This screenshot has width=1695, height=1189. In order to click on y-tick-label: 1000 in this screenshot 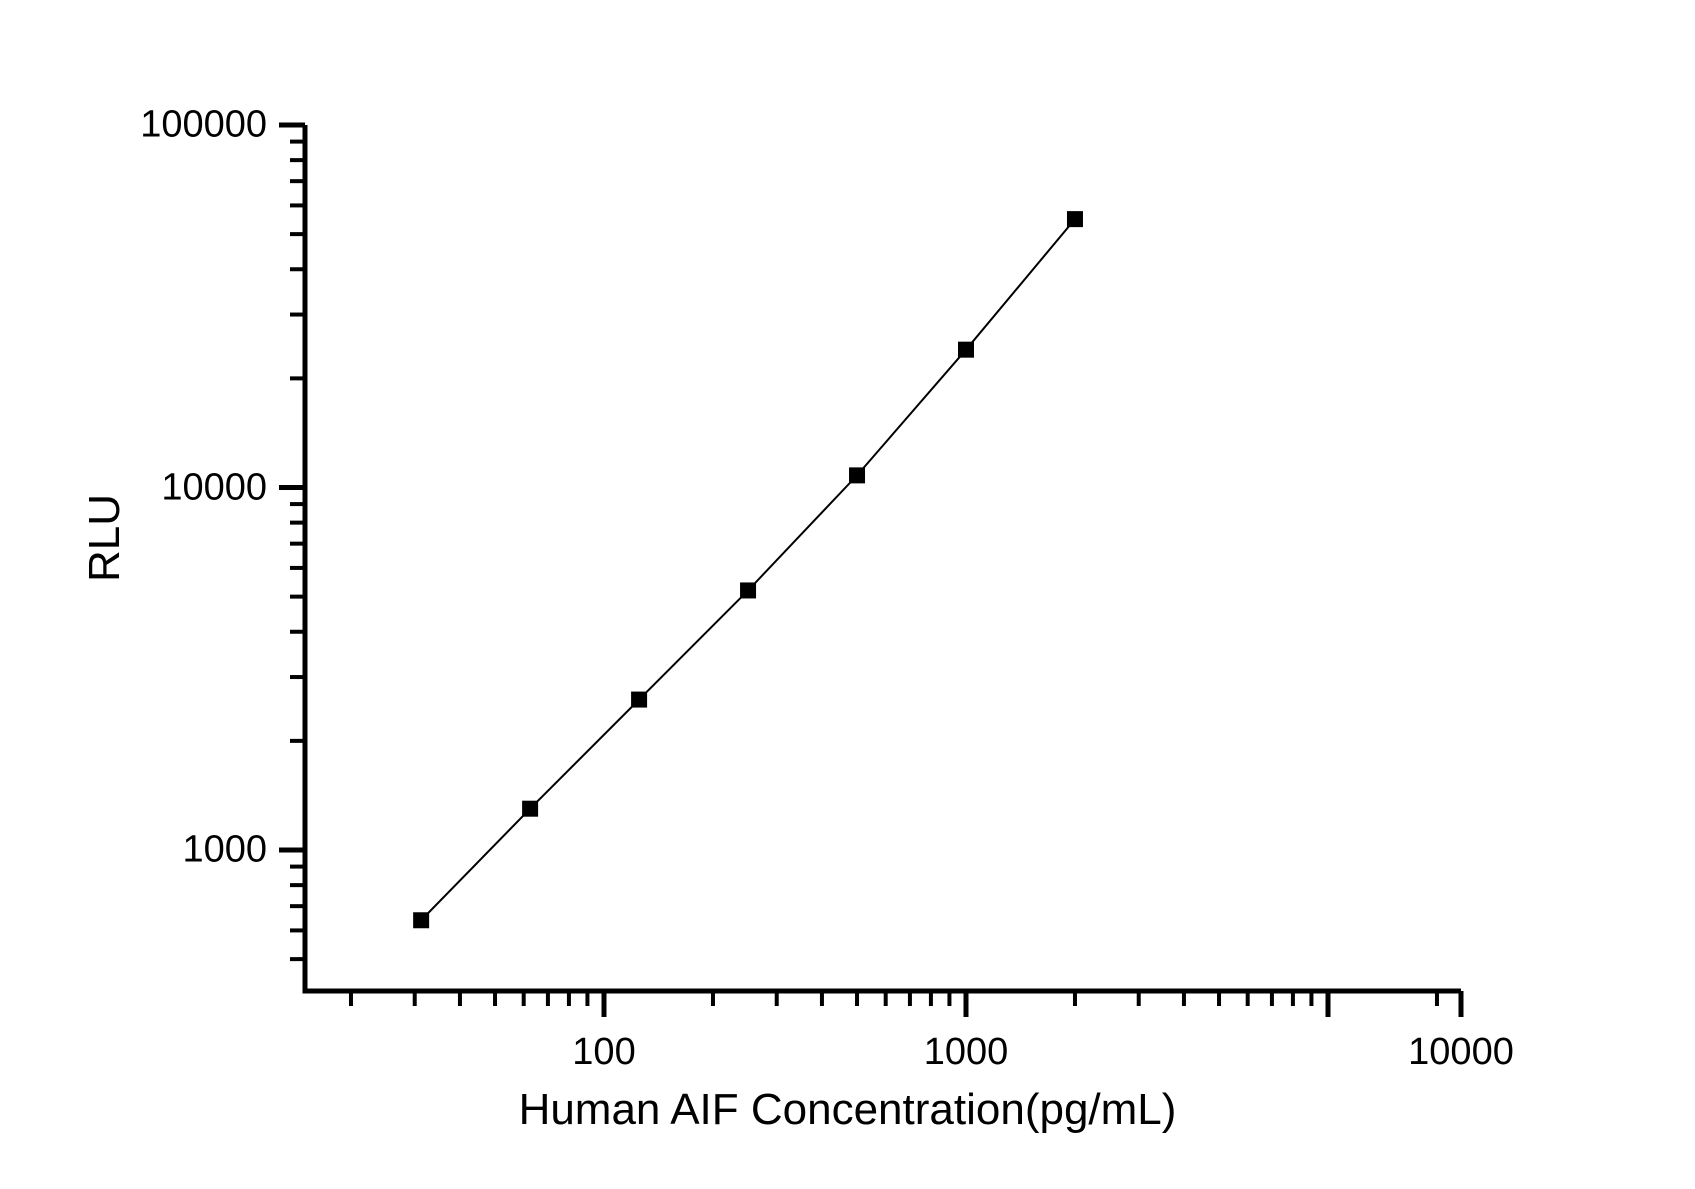, I will do `click(224, 849)`.